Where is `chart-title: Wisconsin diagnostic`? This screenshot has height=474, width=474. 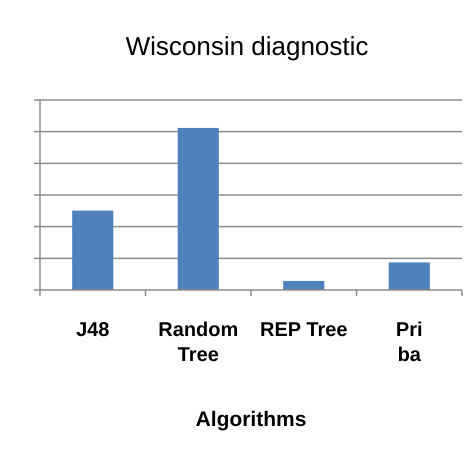 chart-title: Wisconsin diagnostic is located at coordinates (247, 46).